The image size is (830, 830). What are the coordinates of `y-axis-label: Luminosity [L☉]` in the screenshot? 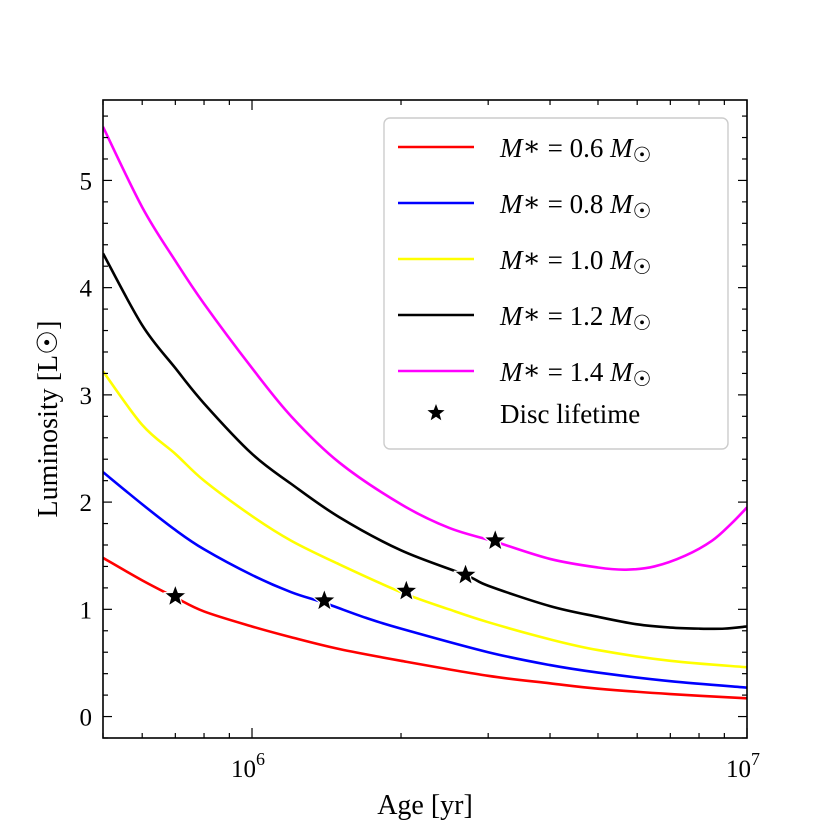 It's located at (48, 419).